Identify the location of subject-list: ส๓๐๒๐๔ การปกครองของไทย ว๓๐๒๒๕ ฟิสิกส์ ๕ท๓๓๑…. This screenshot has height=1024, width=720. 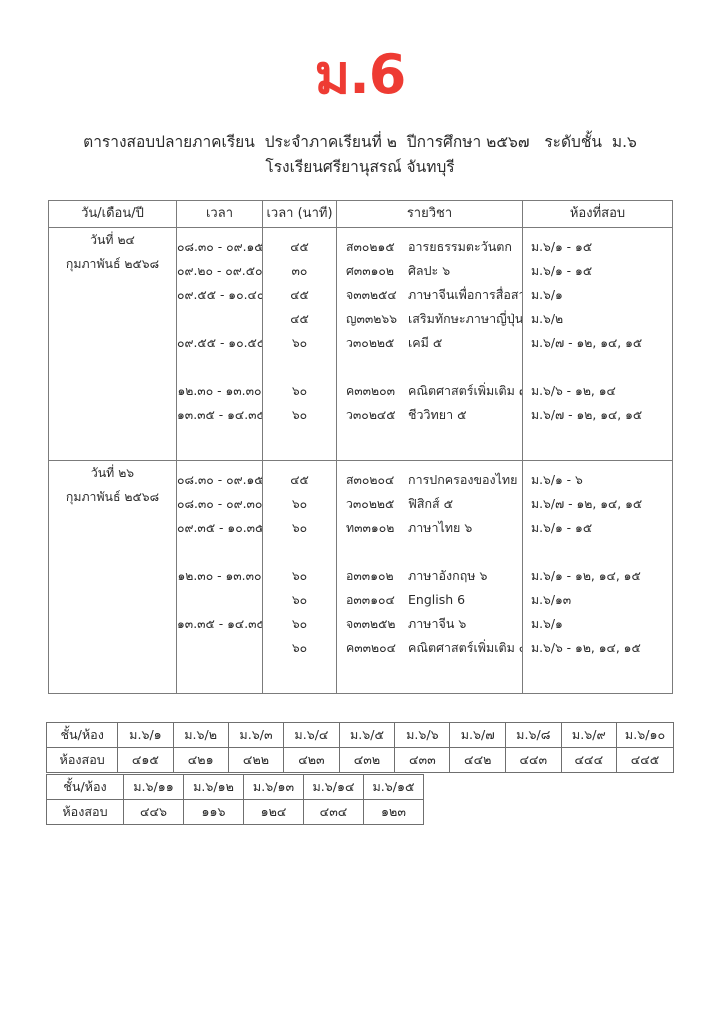
(429, 577).